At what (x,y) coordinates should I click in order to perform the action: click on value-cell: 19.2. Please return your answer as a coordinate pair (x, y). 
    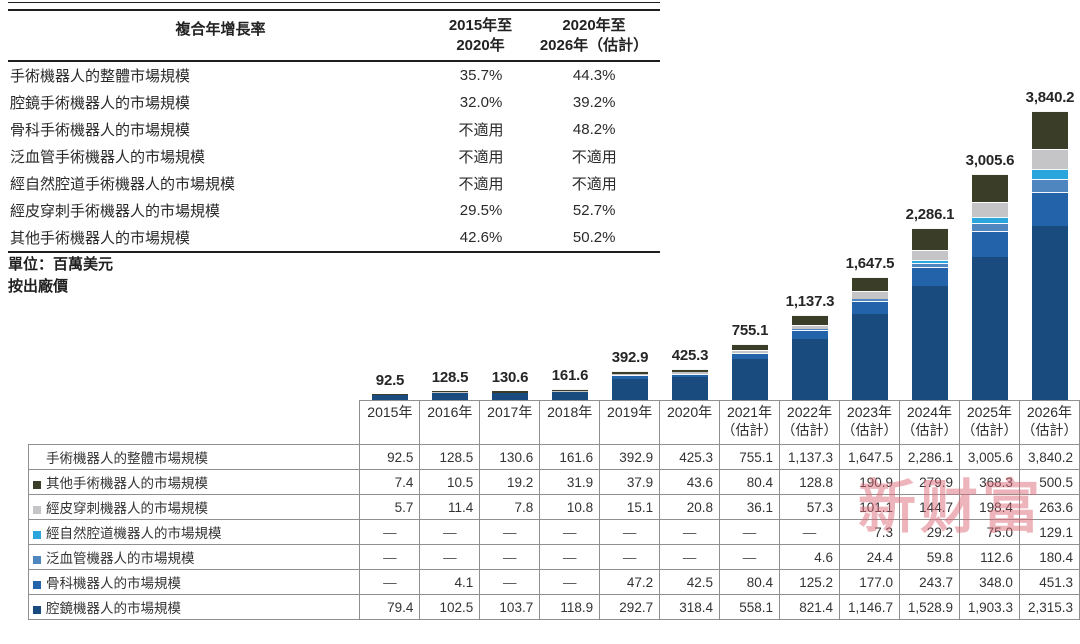
    Looking at the image, I should click on (510, 482).